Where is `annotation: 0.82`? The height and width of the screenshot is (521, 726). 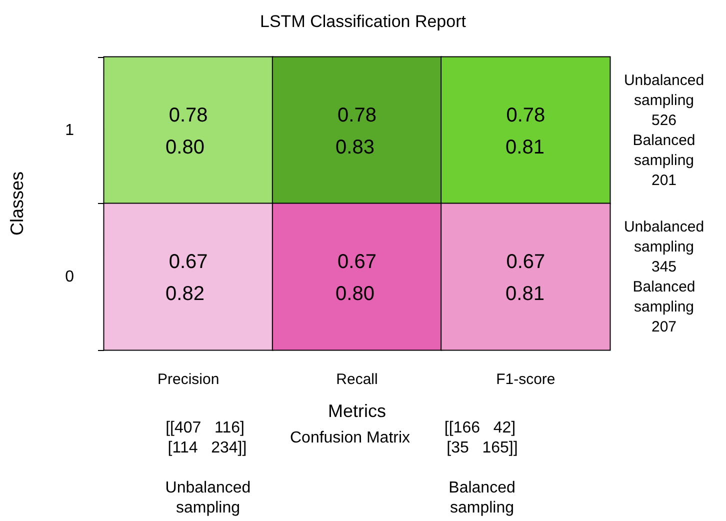 annotation: 0.82 is located at coordinates (185, 293).